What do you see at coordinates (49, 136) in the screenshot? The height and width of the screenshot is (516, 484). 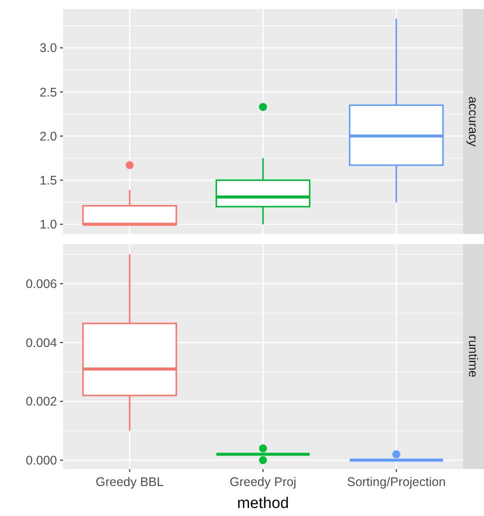 I see `y-tick-label: 2.0` at bounding box center [49, 136].